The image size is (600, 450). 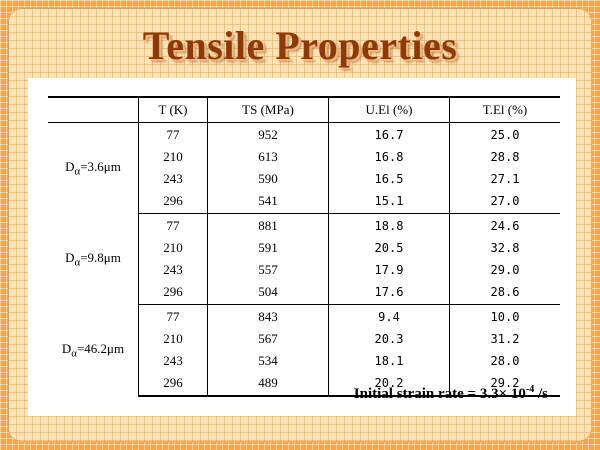 What do you see at coordinates (389, 157) in the screenshot?
I see `cell-uniform-elongation: 16.8` at bounding box center [389, 157].